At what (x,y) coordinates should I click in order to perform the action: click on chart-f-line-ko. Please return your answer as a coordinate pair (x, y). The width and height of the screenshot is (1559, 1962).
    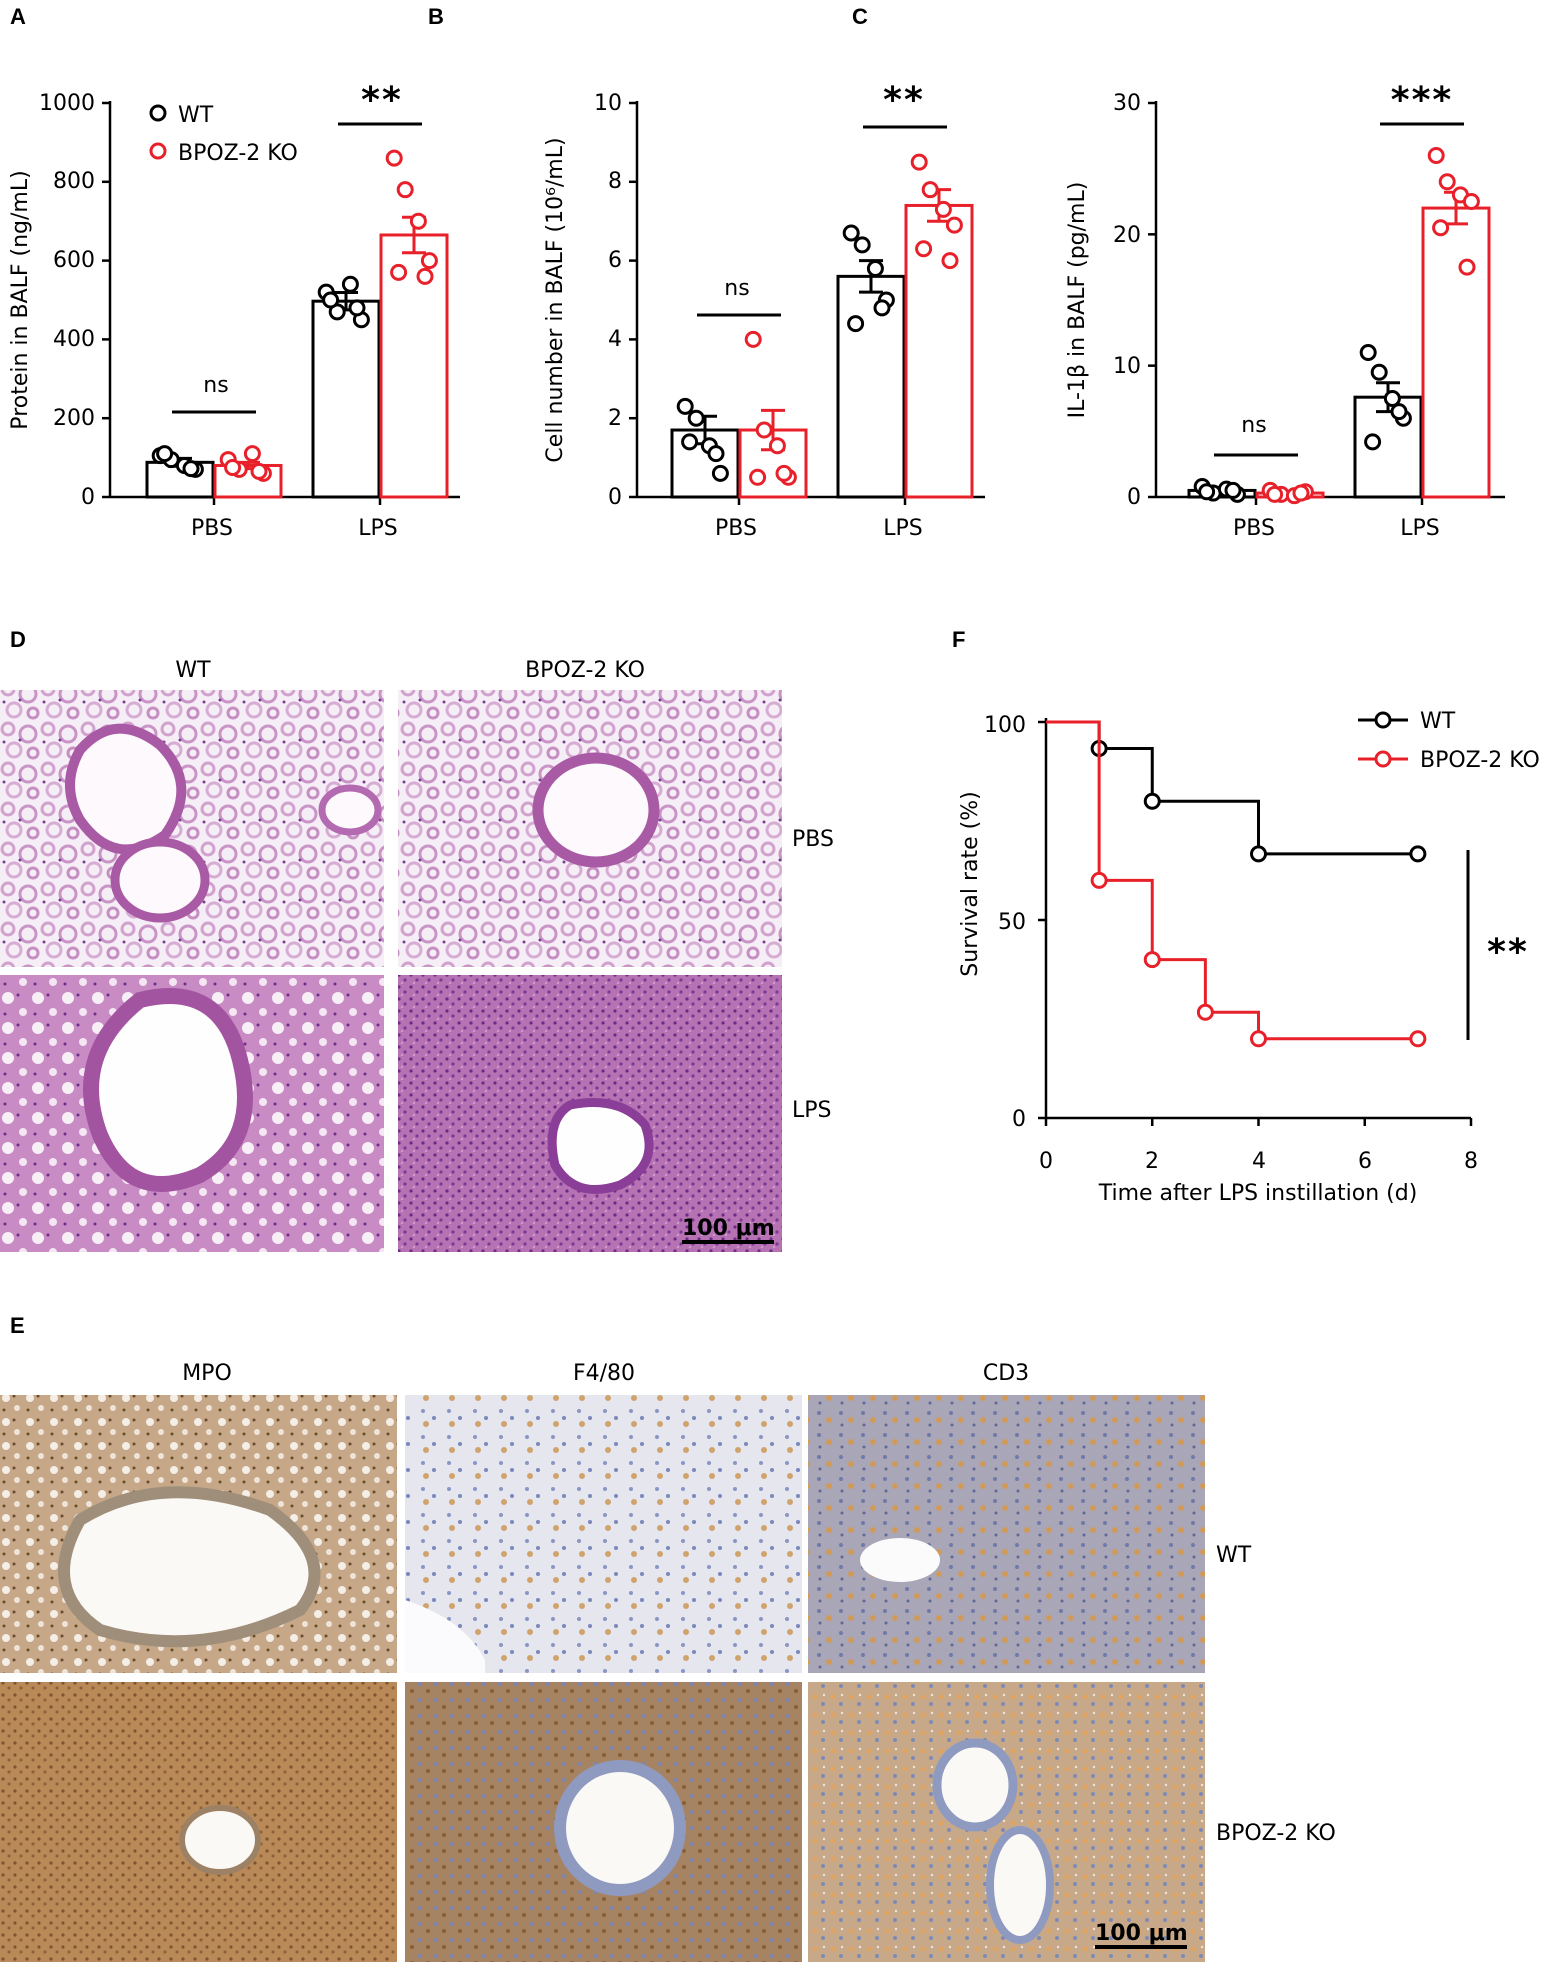
    Looking at the image, I should click on (1232, 880).